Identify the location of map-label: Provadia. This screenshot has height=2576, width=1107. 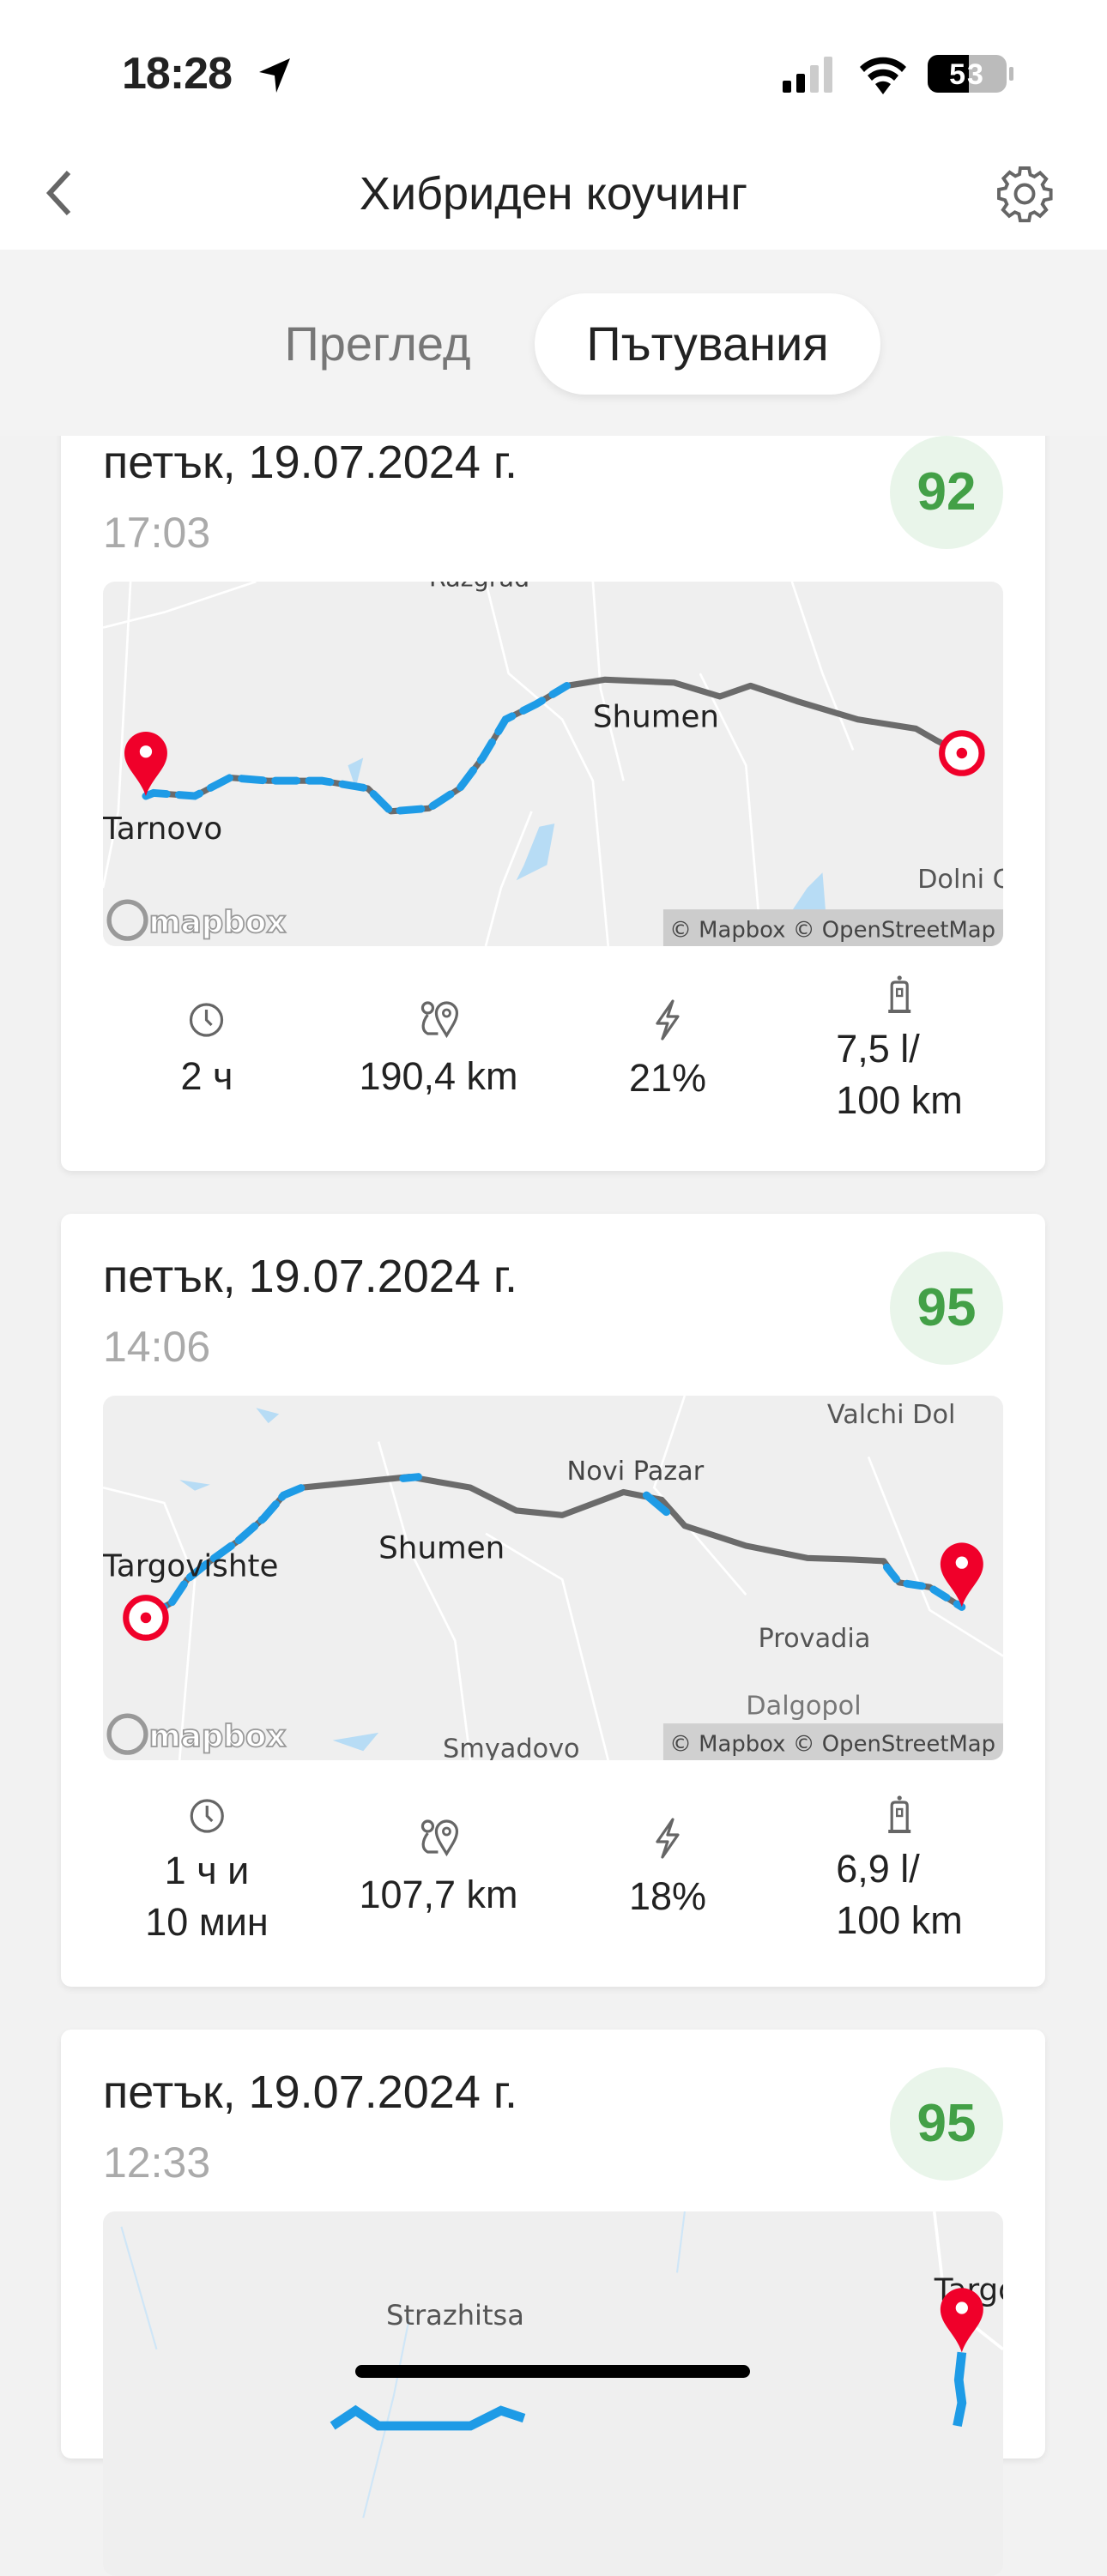
(815, 1639).